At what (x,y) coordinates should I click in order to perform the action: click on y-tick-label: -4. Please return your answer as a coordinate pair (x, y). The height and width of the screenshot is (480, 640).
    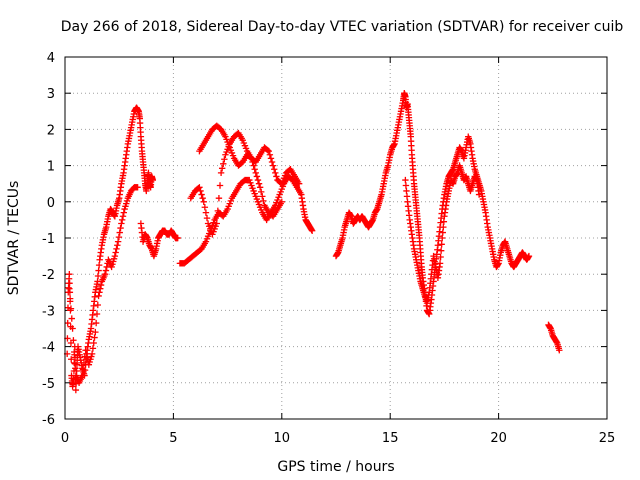
    Looking at the image, I should click on (48, 348).